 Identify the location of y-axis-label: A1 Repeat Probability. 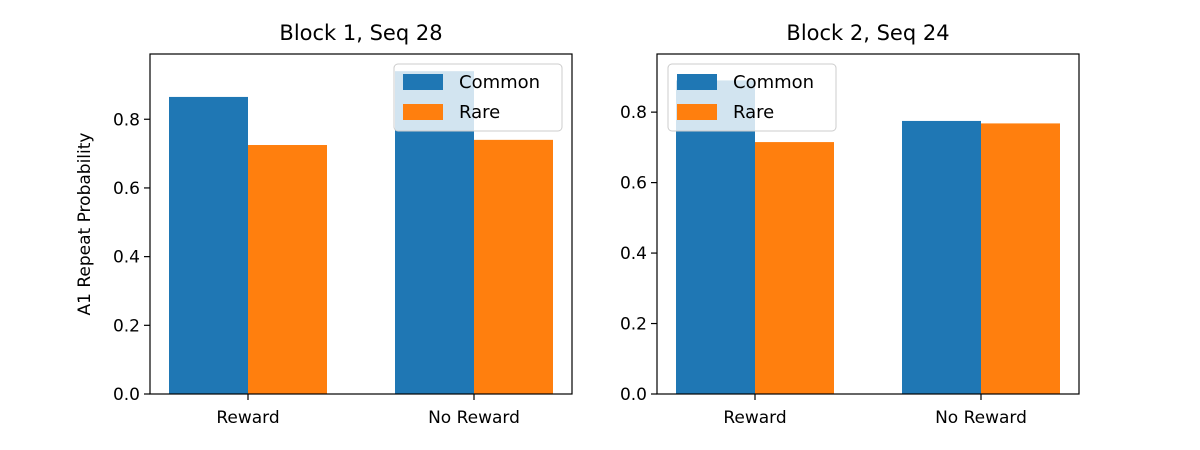
(85, 224).